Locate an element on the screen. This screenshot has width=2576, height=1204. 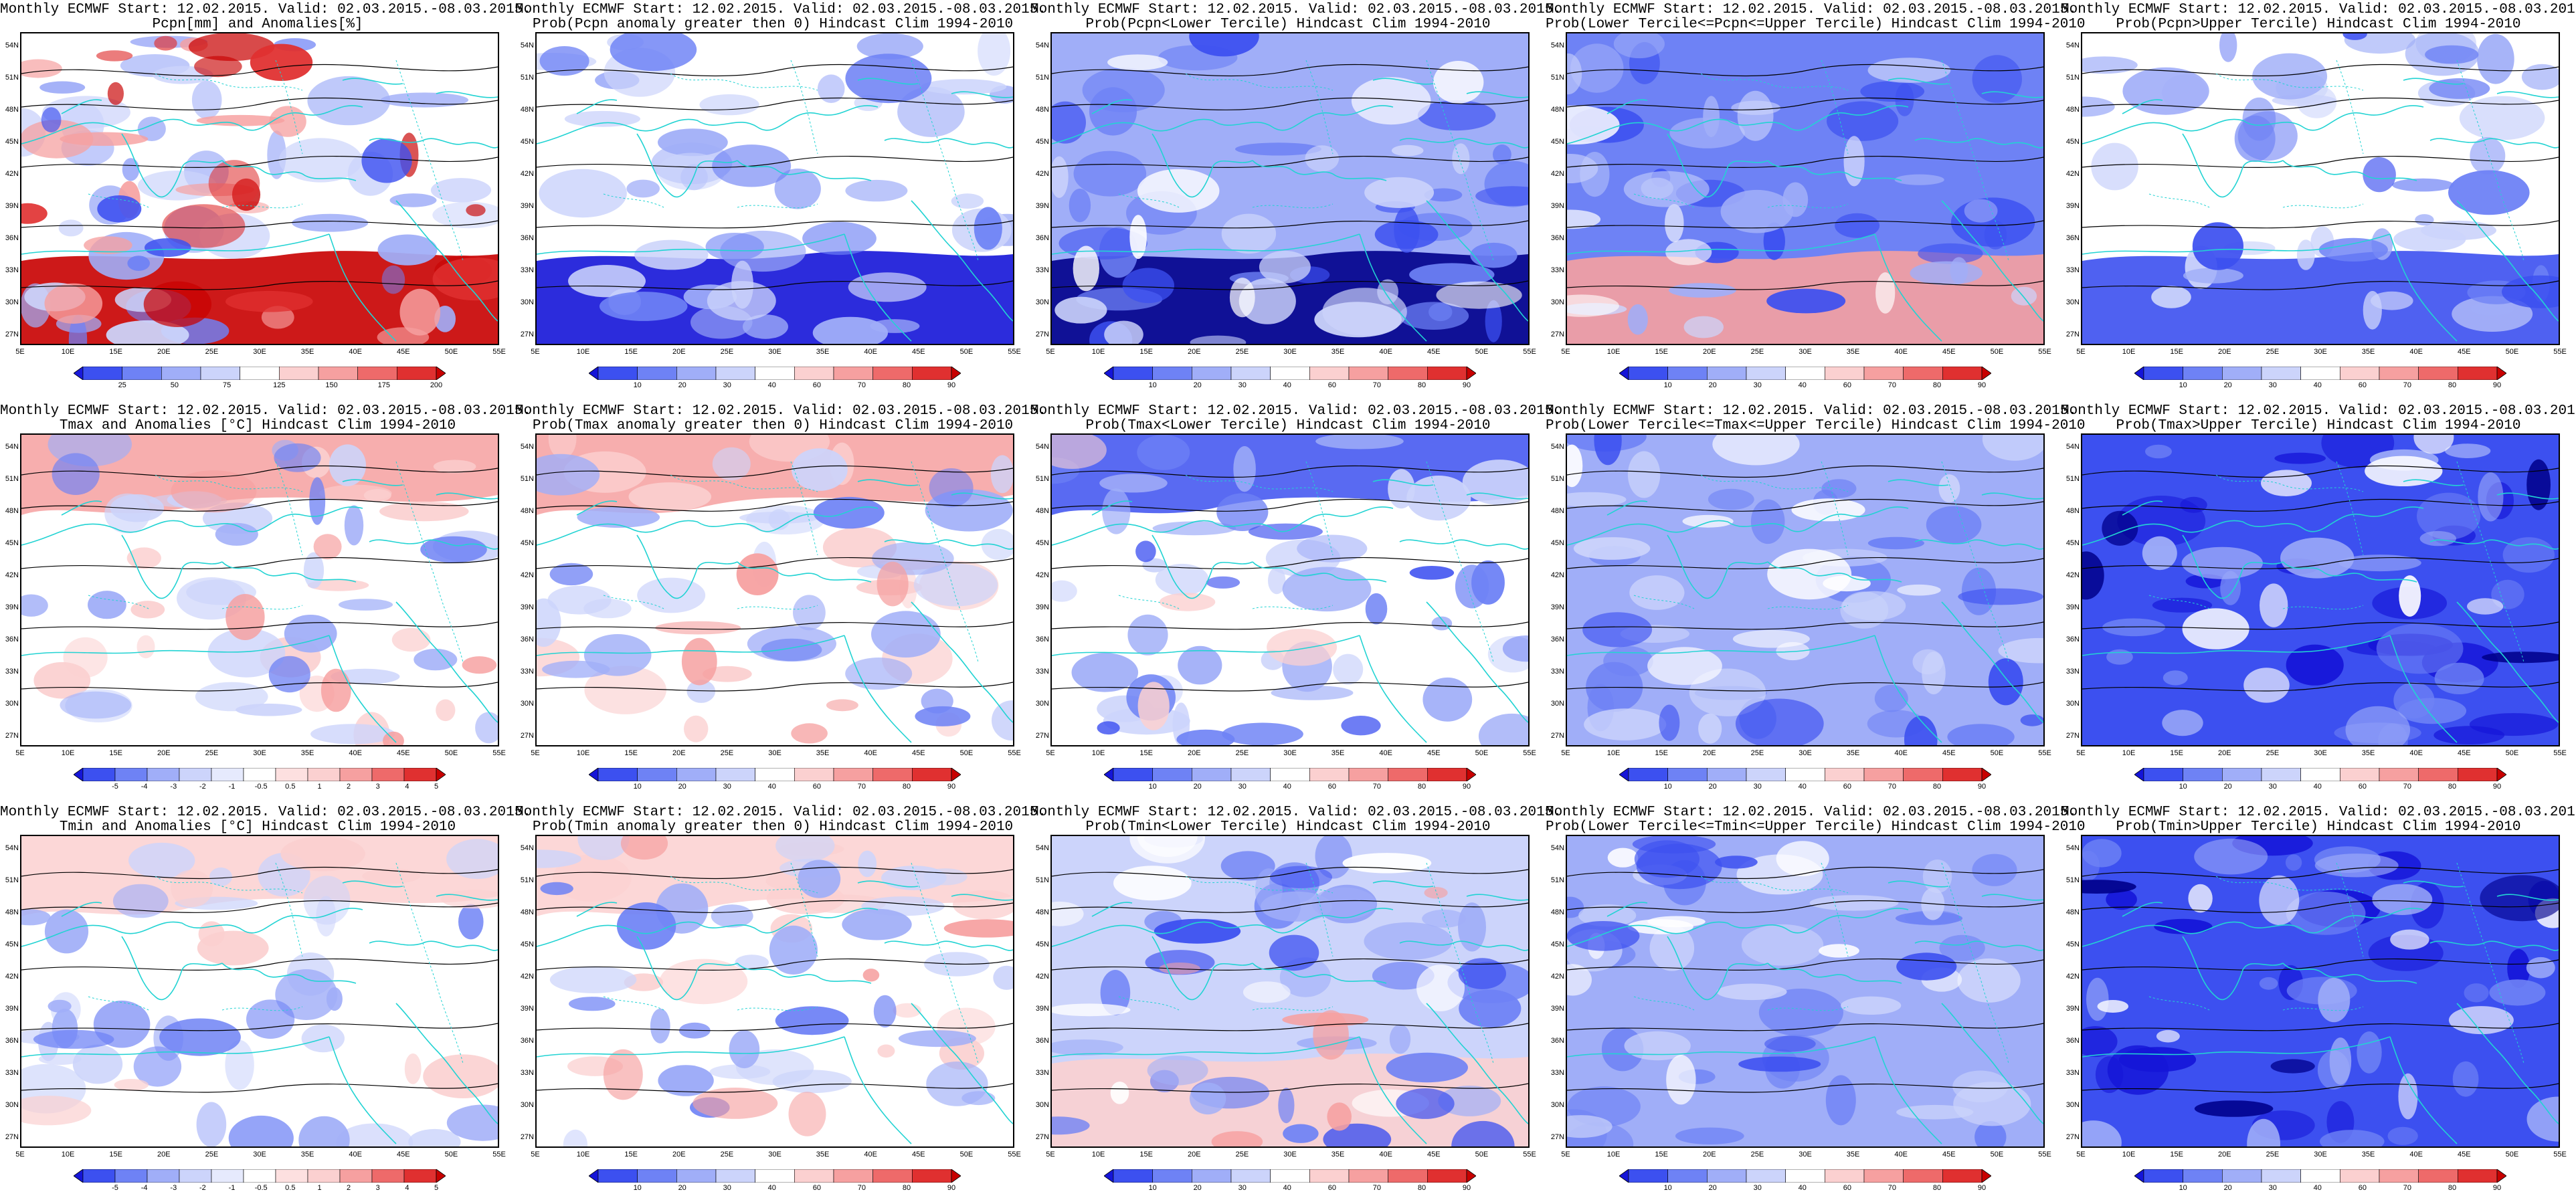
colorbar-tick-label: 3 is located at coordinates (377, 1188).